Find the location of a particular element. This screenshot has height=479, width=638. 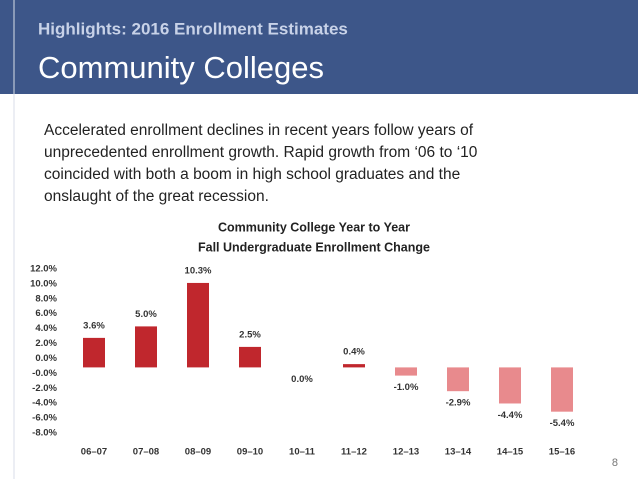

chart-title: Community College Year to Year is located at coordinates (314, 227).